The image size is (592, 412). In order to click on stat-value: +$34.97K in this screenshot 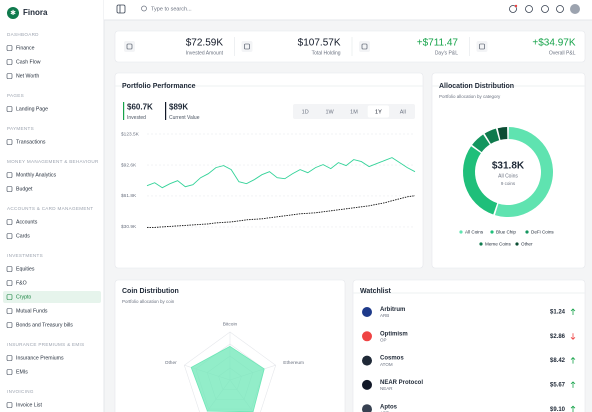, I will do `click(553, 43)`.